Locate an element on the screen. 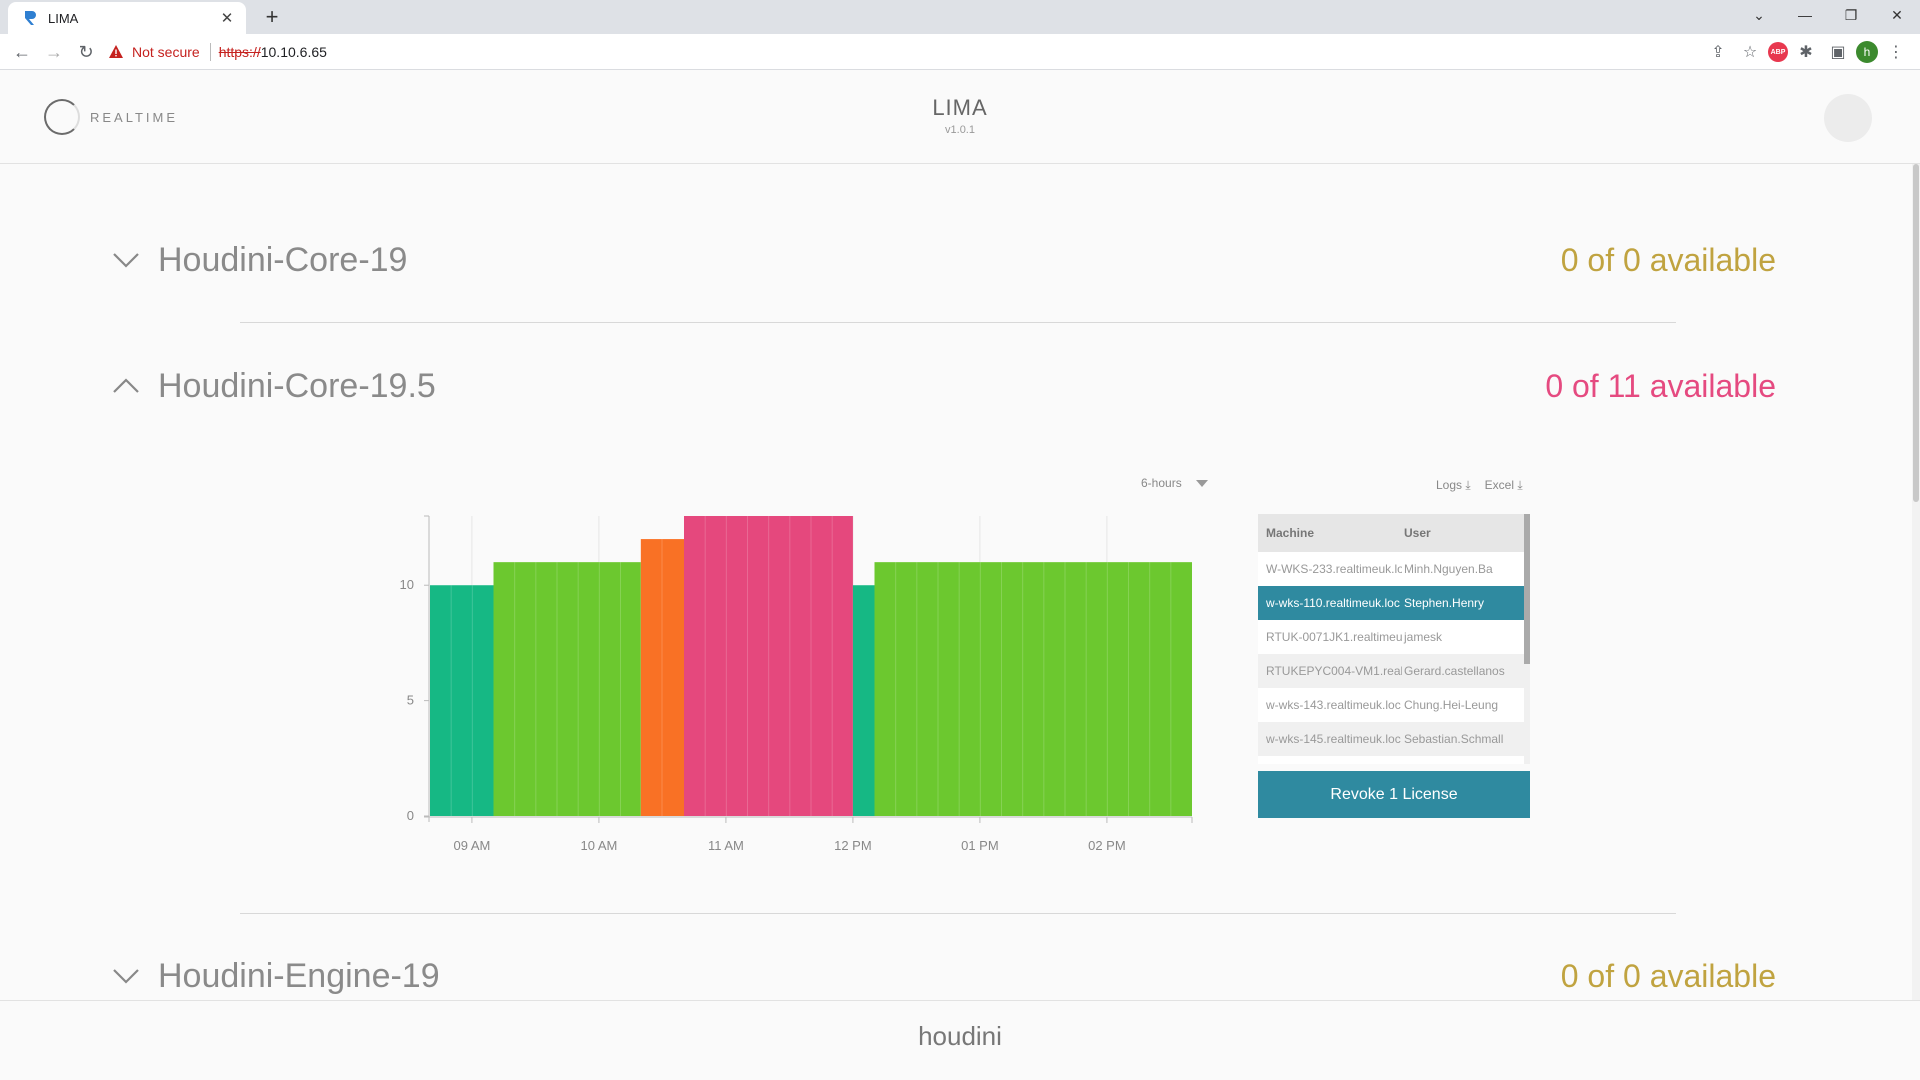 Image resolution: width=1920 pixels, height=1080 pixels. table-row: RTUKEPYC004-VM1.realti Gerard.castellanos is located at coordinates (1394, 671).